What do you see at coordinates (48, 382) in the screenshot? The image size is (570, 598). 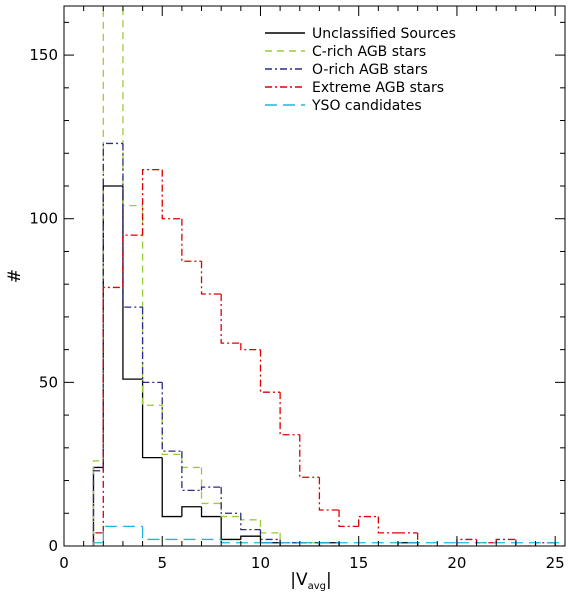 I see `y-tick-label: 50` at bounding box center [48, 382].